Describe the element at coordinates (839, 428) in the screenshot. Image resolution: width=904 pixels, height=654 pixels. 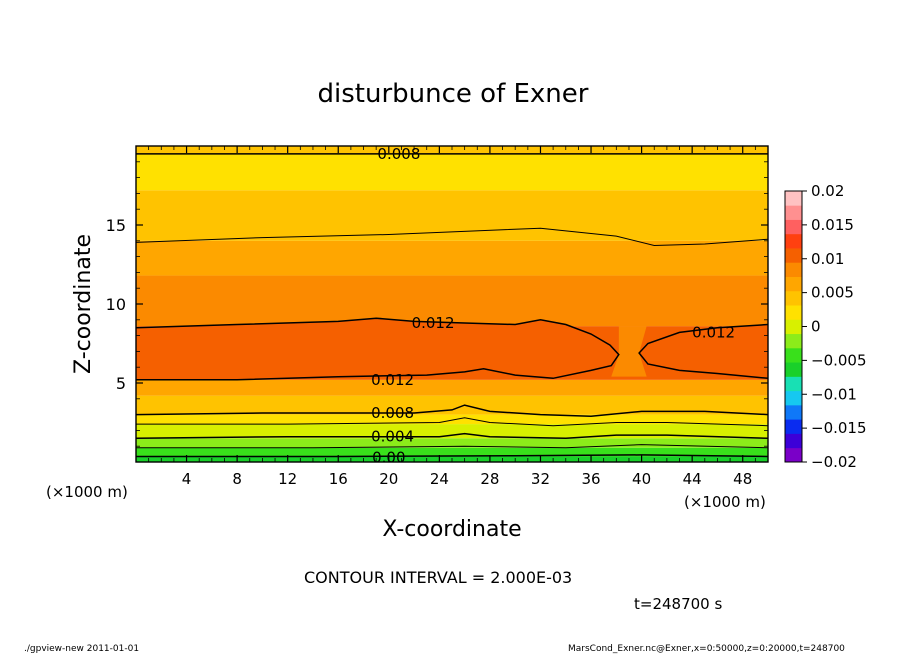
I see `colorbar-label: −0.015` at that location.